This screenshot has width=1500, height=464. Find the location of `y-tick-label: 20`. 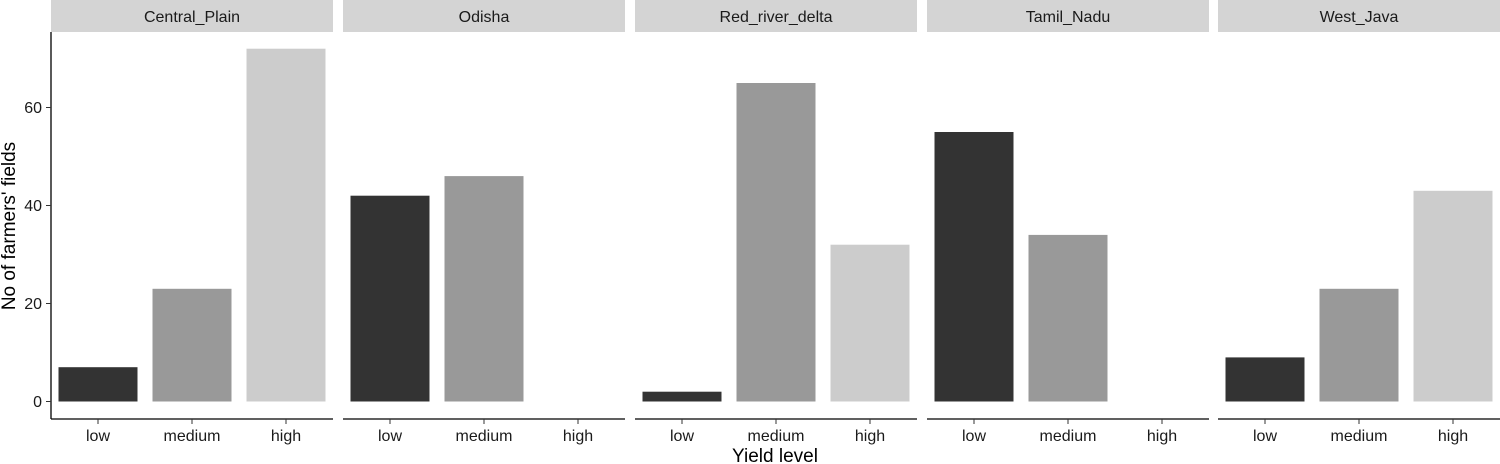

y-tick-label: 20 is located at coordinates (33, 304).